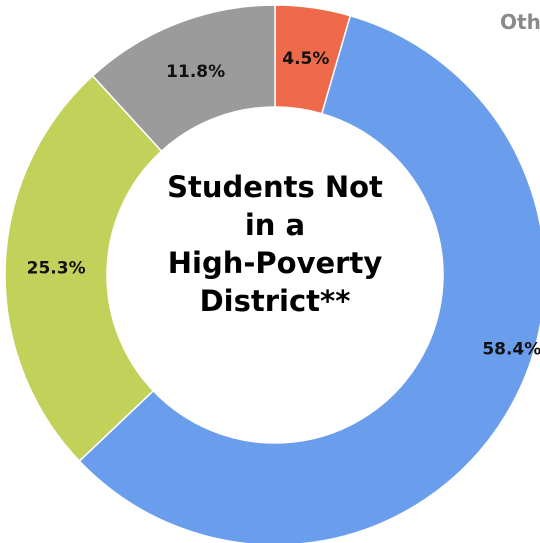 This screenshot has width=540, height=543. What do you see at coordinates (56, 268) in the screenshot?
I see `slice-label-2: 25.3%` at bounding box center [56, 268].